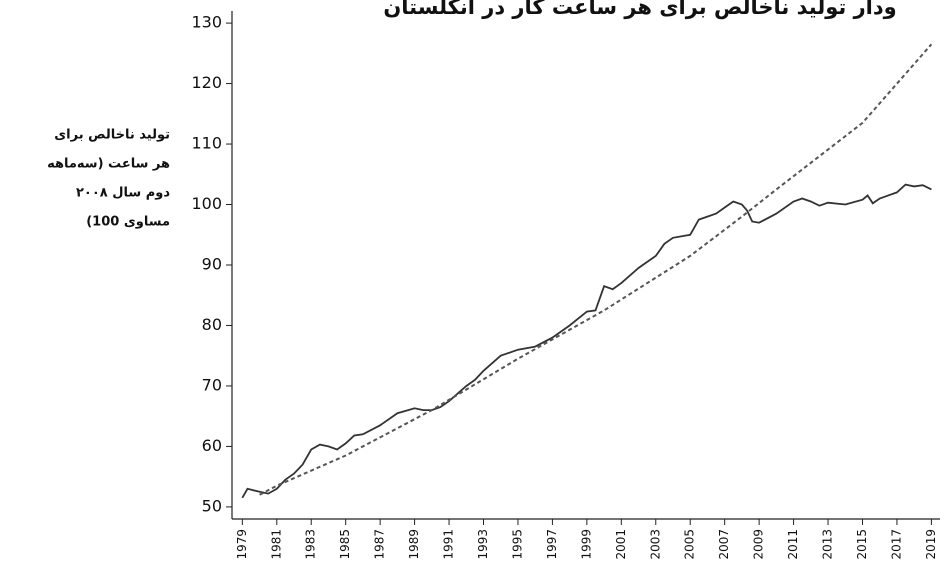  I want to click on x-tick-label: 2013, so click(828, 544).